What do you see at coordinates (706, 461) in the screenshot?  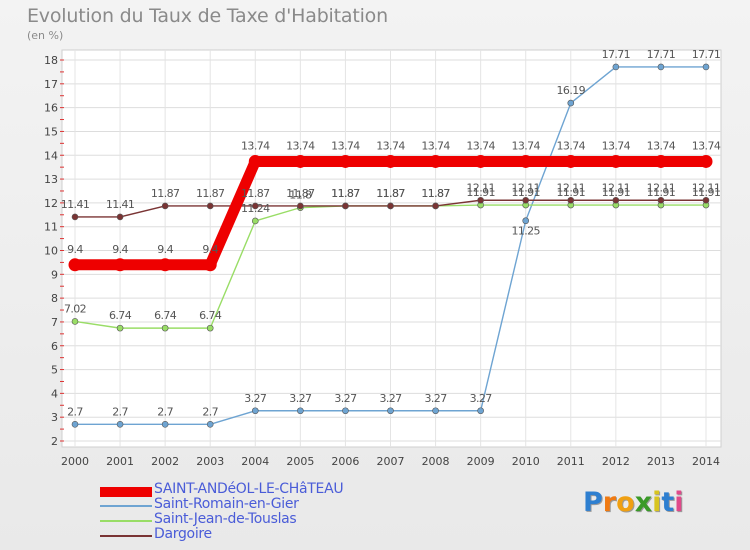 I see `x-tick-label: 2014` at bounding box center [706, 461].